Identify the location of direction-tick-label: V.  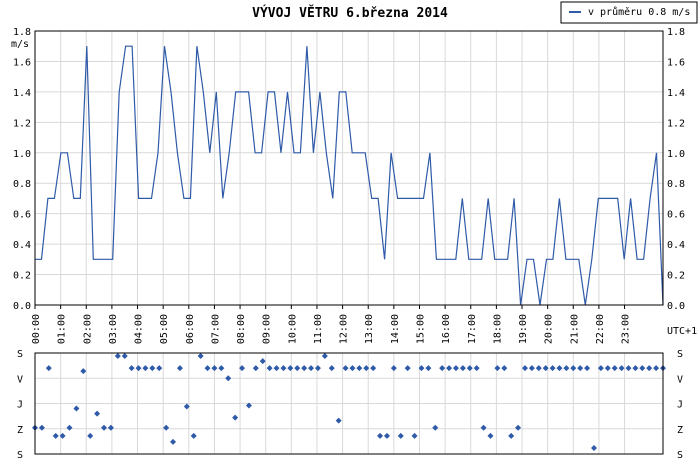
(680, 379).